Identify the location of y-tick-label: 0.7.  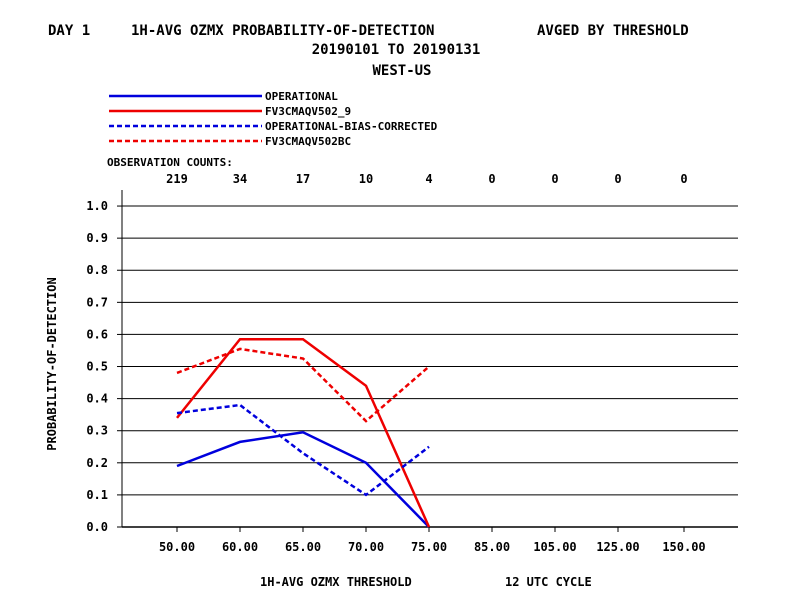
(97, 302).